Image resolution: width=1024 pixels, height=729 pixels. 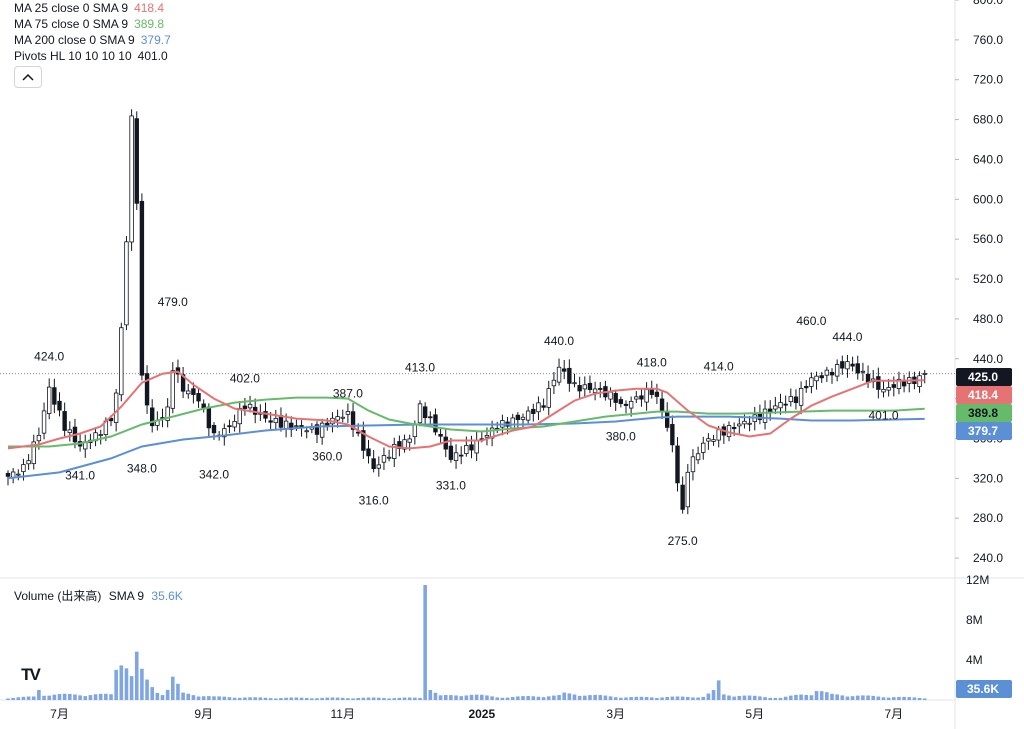 I want to click on ma75-line, so click(x=466, y=422).